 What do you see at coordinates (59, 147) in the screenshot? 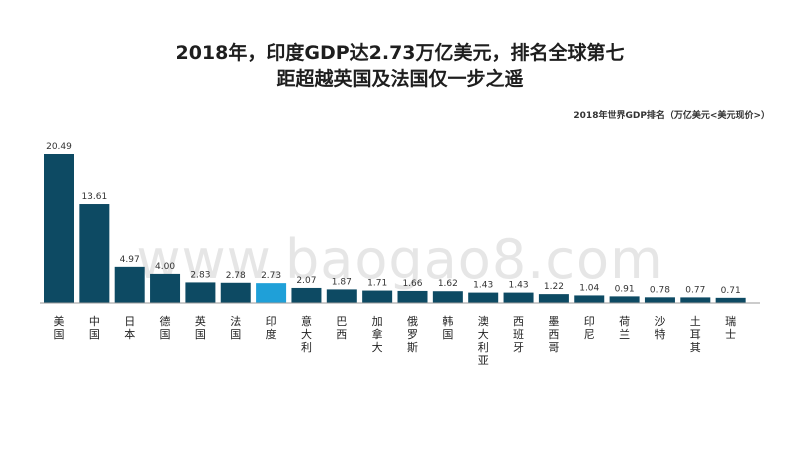
I see `value-label-0: 20.49` at bounding box center [59, 147].